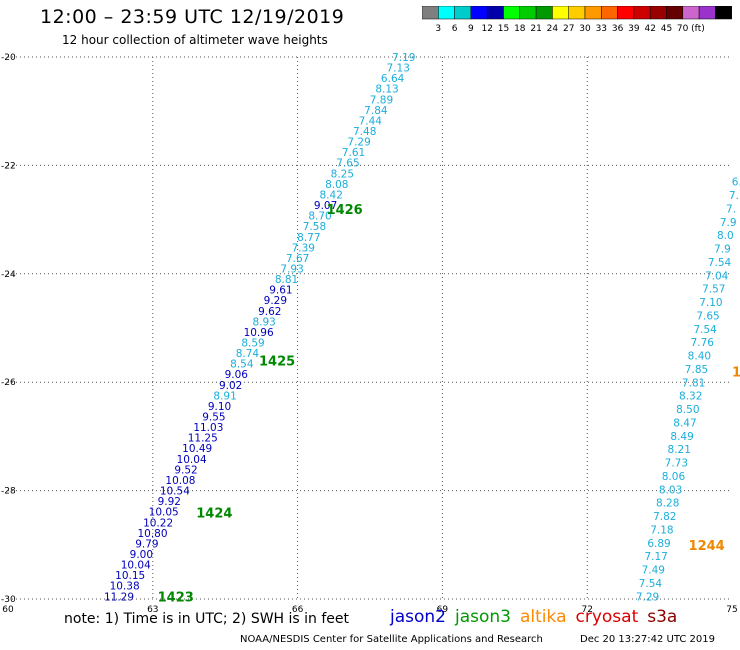 The image size is (740, 650). I want to click on wave-height-point: 8.42, so click(331, 195).